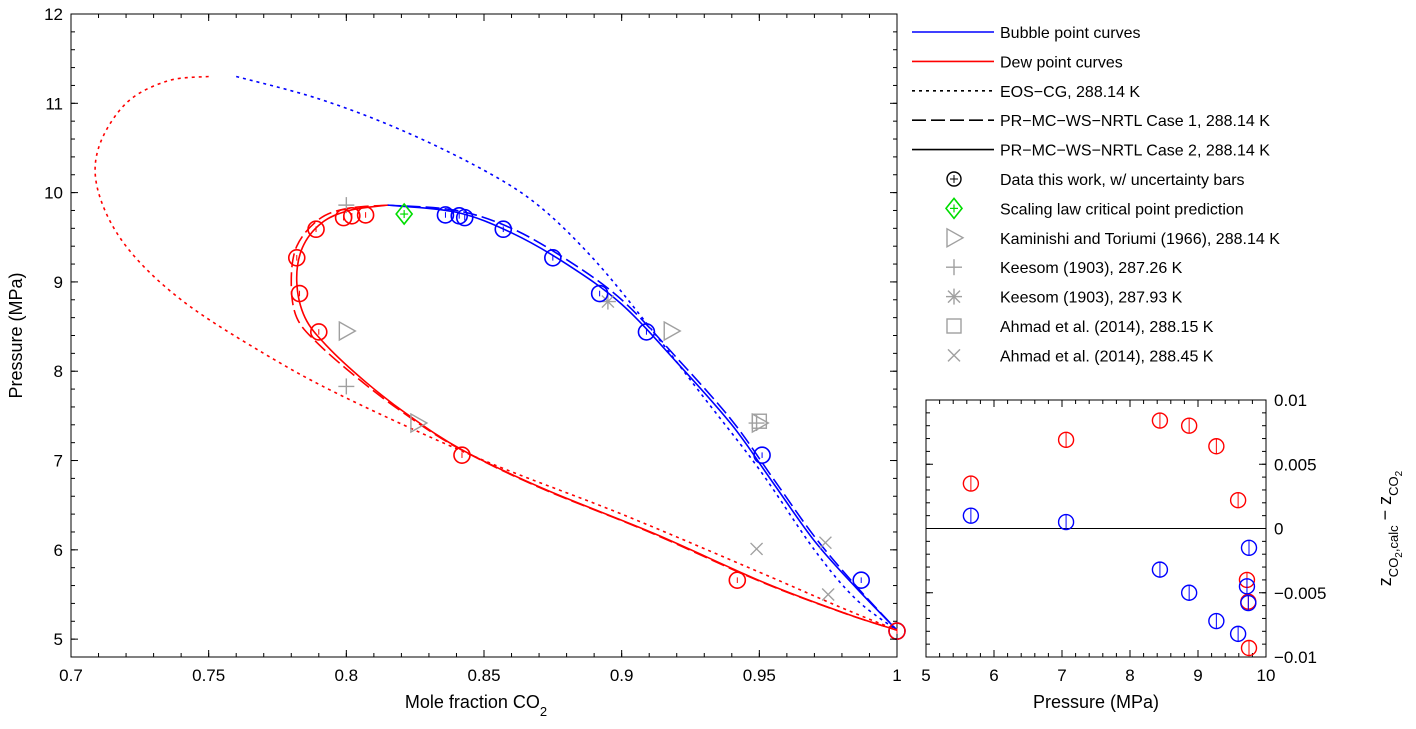 This screenshot has width=1416, height=729. I want to click on legend-entry: Ahmad et al. (2014), 288.45 K, so click(1080, 356).